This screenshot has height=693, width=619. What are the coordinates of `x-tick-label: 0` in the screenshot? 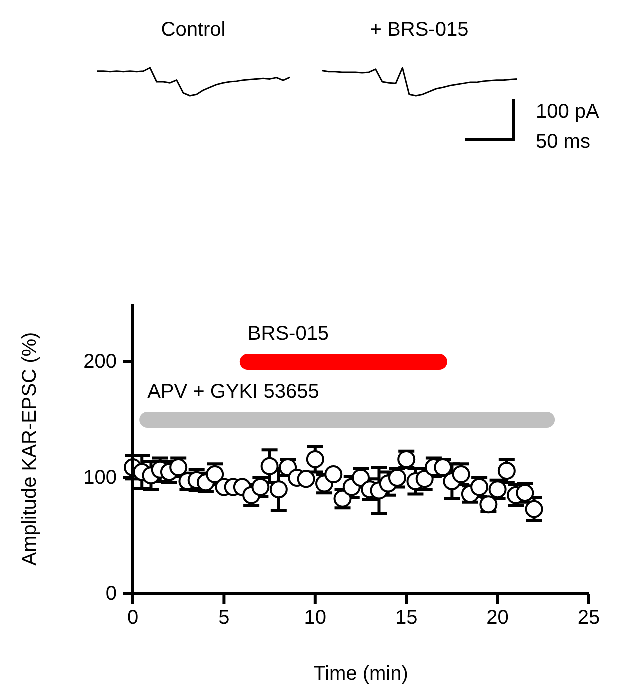 It's located at (133, 618).